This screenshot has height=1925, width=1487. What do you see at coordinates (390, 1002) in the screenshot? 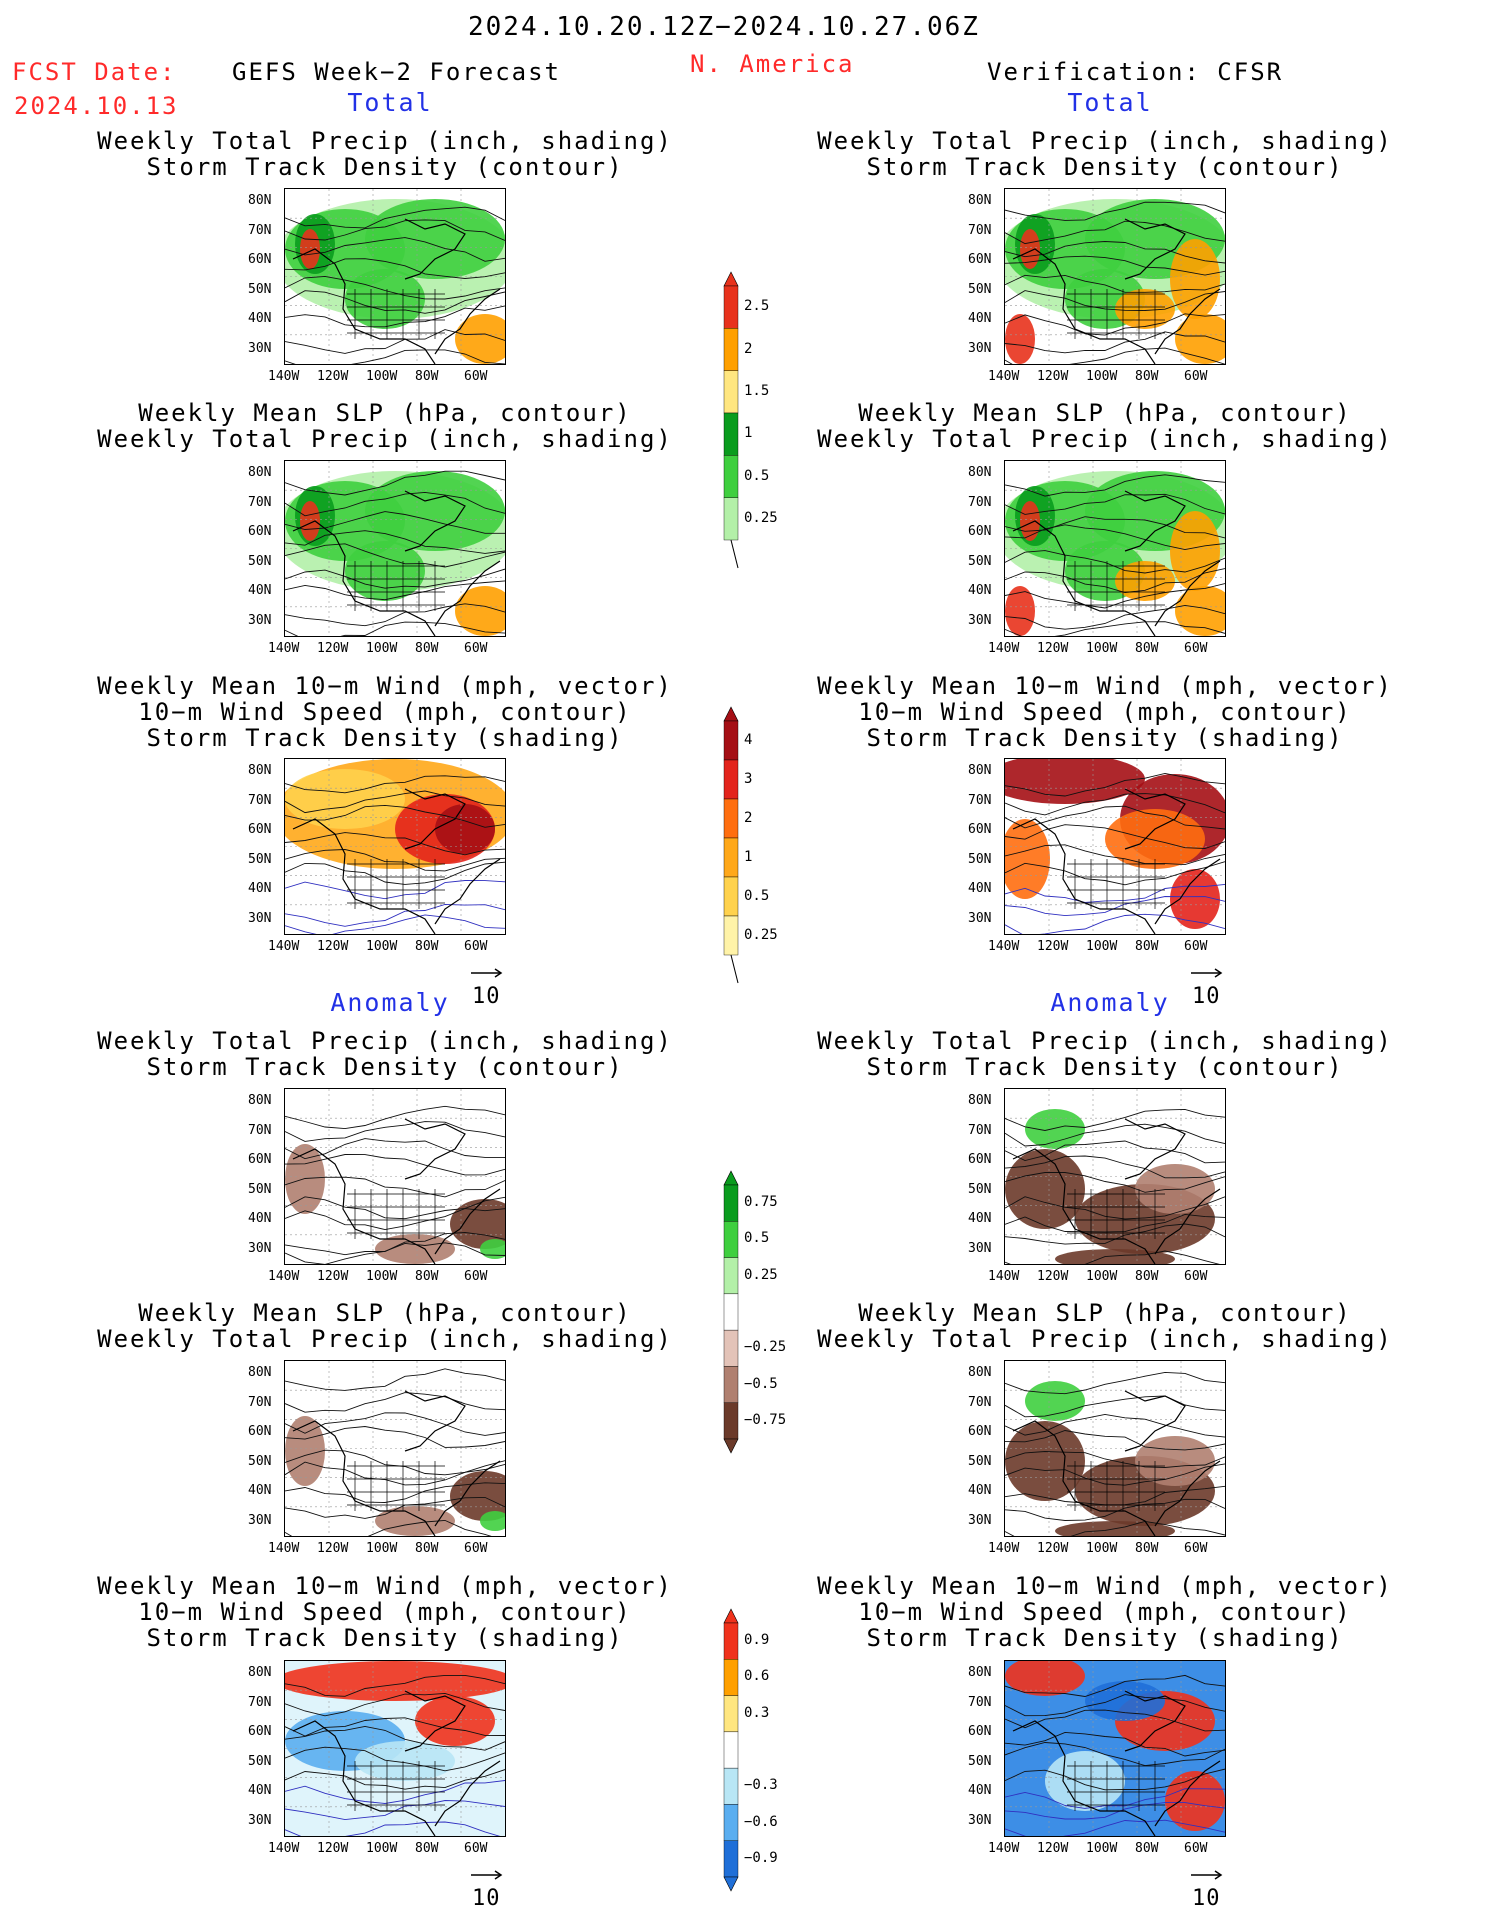
I see `section-anomaly-left: Anomaly` at bounding box center [390, 1002].